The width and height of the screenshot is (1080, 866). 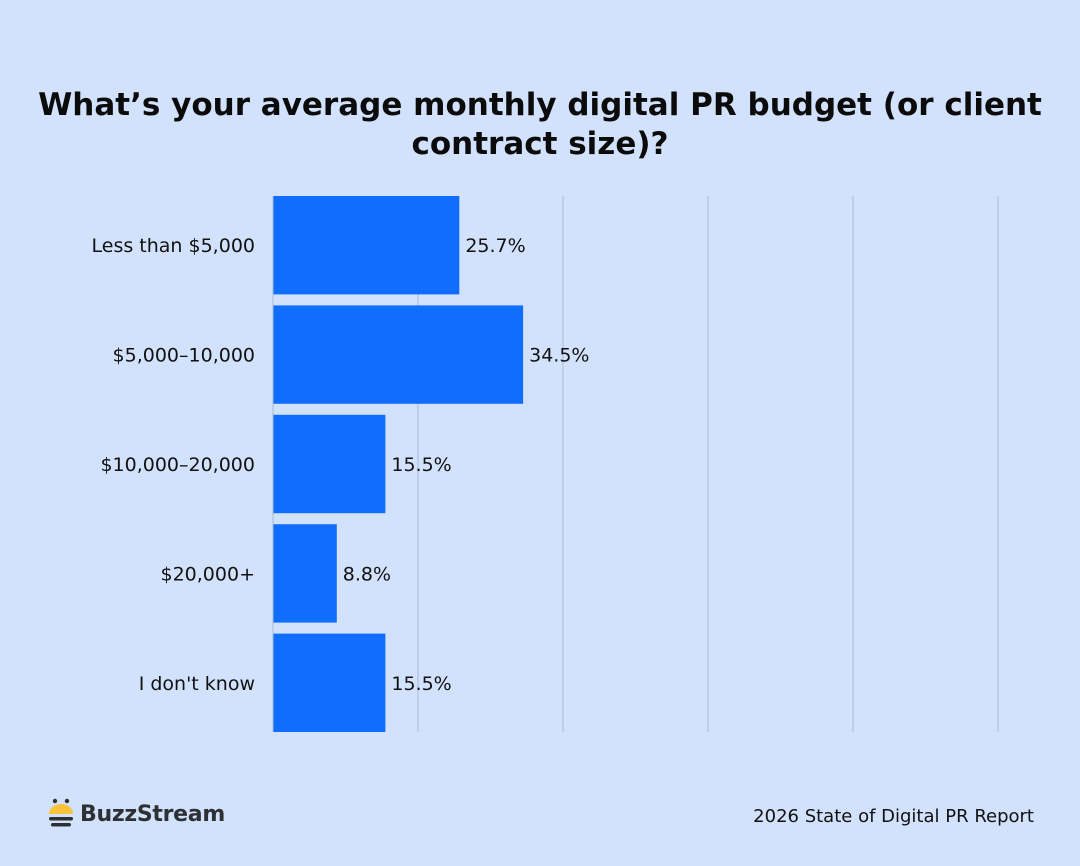 I want to click on category-label: Less than $5,000, so click(x=173, y=246).